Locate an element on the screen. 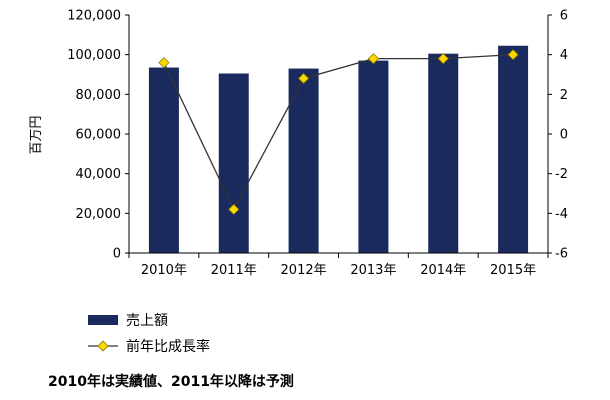  x-tick-label-2: 2012年 is located at coordinates (304, 270).